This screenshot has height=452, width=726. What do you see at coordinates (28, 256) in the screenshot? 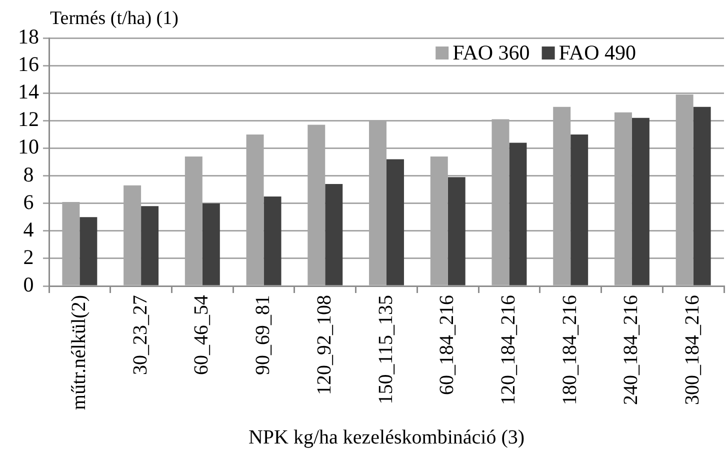
I see `y-tick-label: 2` at bounding box center [28, 256].